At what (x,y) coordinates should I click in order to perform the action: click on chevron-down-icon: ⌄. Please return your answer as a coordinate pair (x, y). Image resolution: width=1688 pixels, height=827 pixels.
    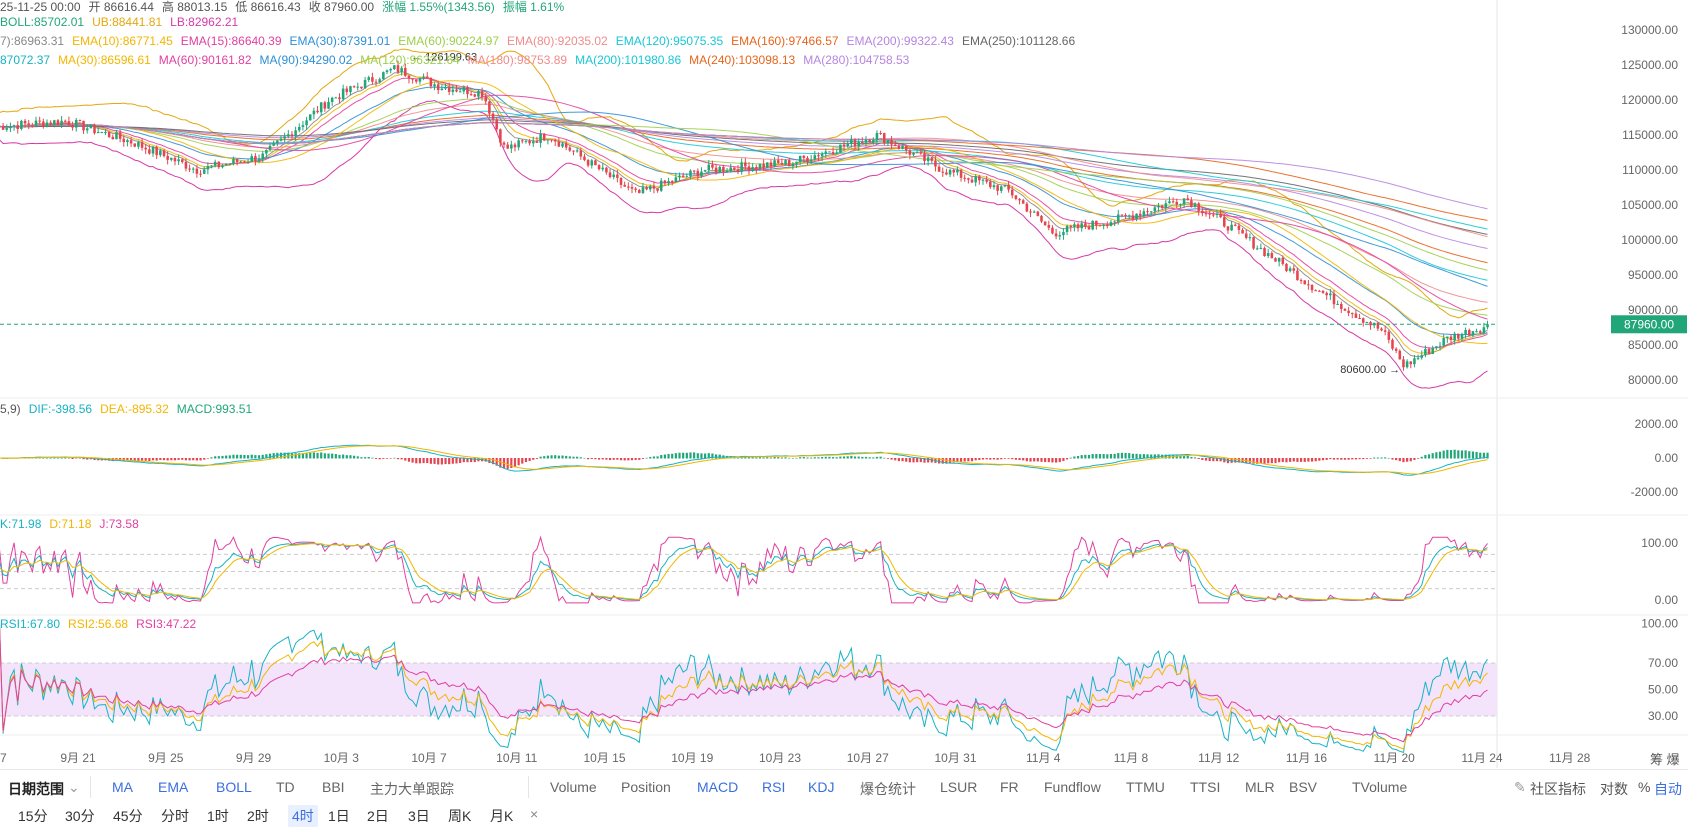
    Looking at the image, I should click on (74, 787).